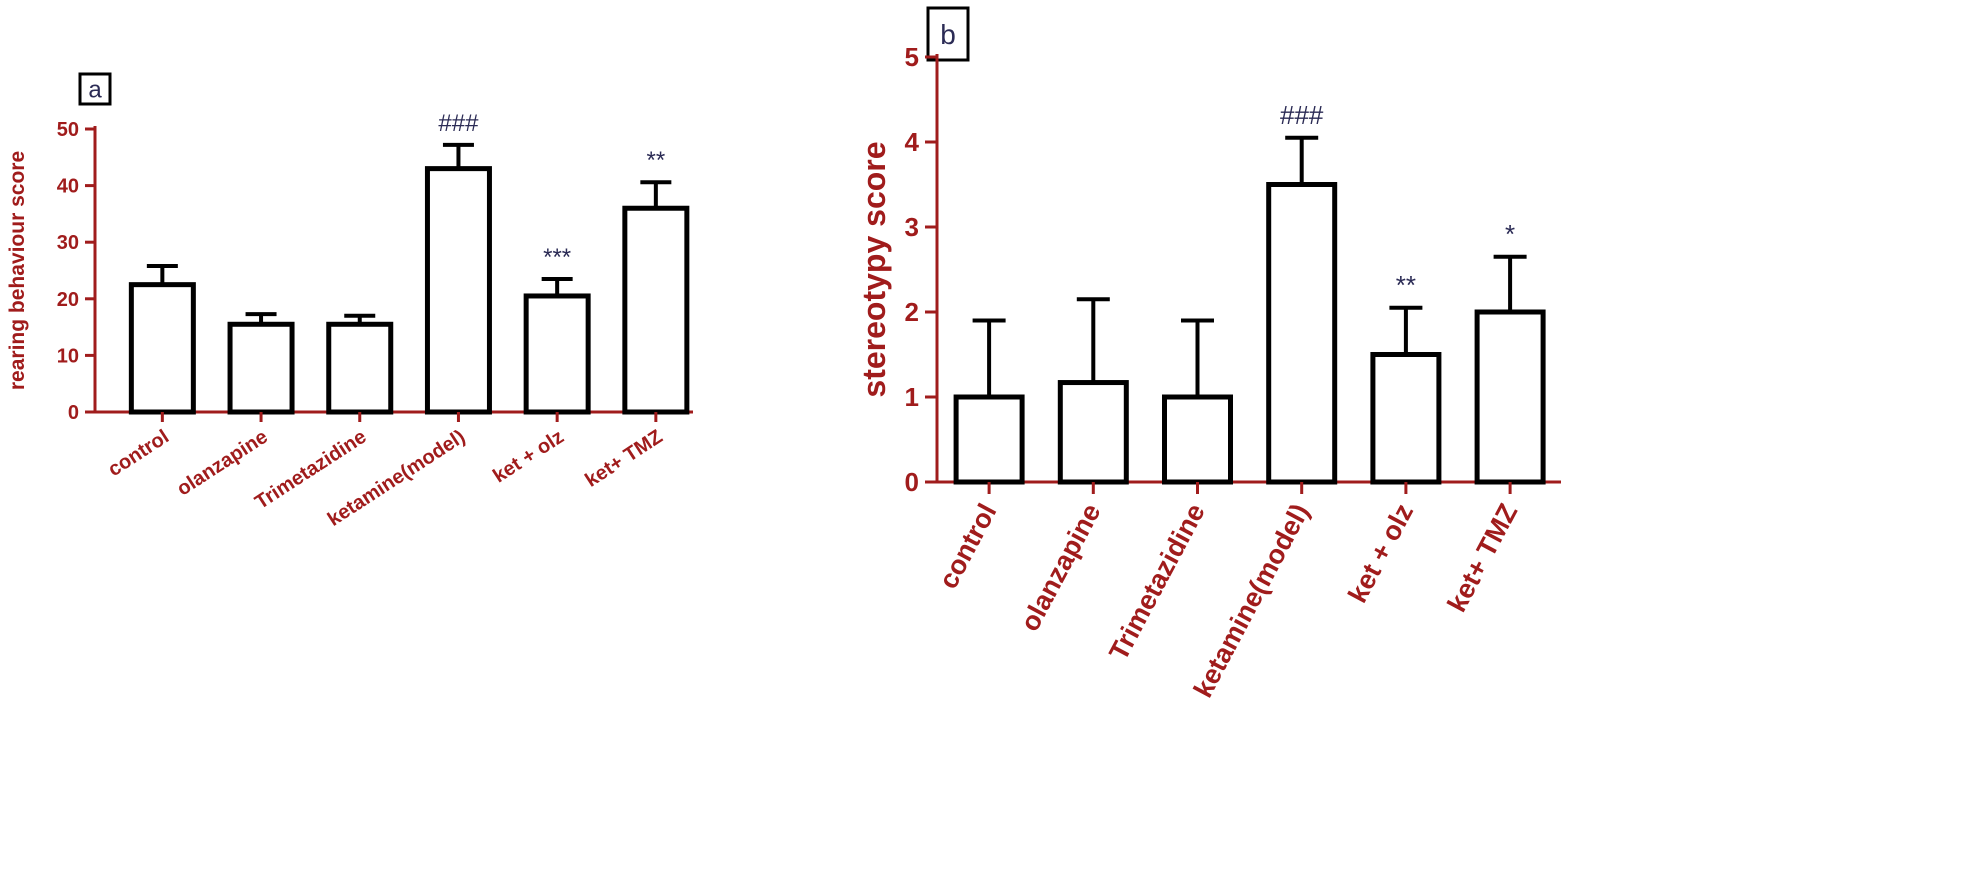 The width and height of the screenshot is (1961, 890). I want to click on panel-label: b, so click(948, 34).